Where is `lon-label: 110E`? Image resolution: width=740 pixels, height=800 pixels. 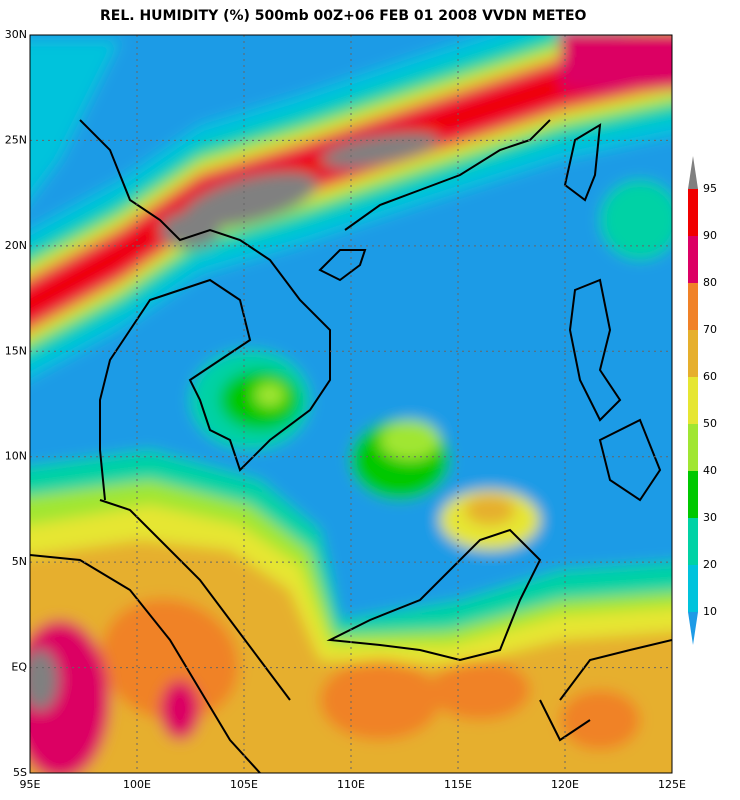 lon-label: 110E is located at coordinates (351, 784).